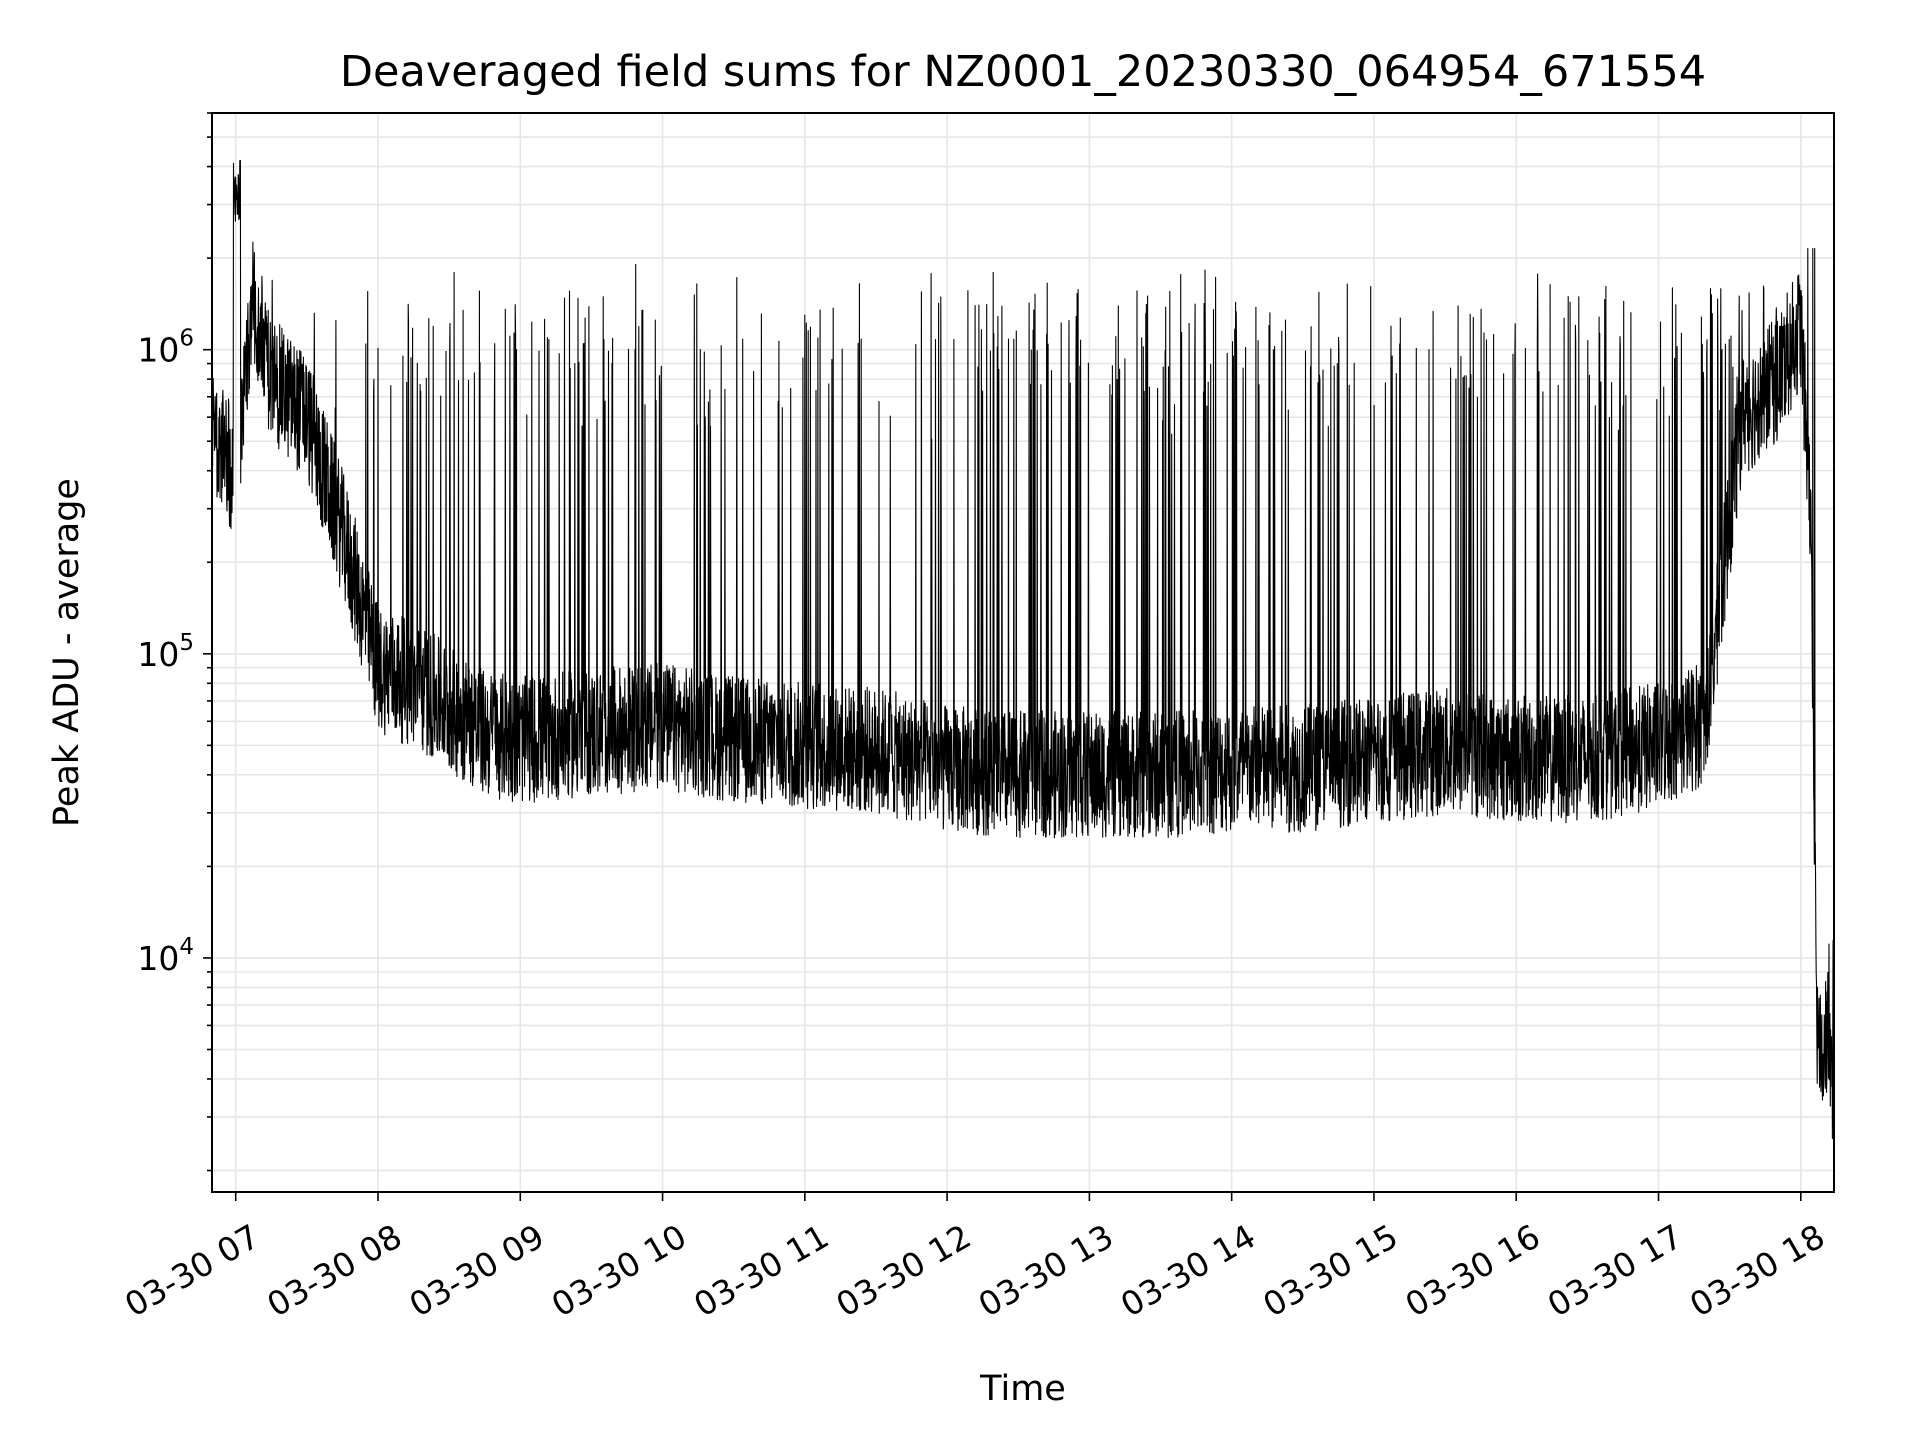 Image resolution: width=1920 pixels, height=1440 pixels. Describe the element at coordinates (1188, 1271) in the screenshot. I see `x-tick-label: 03-30 14` at that location.